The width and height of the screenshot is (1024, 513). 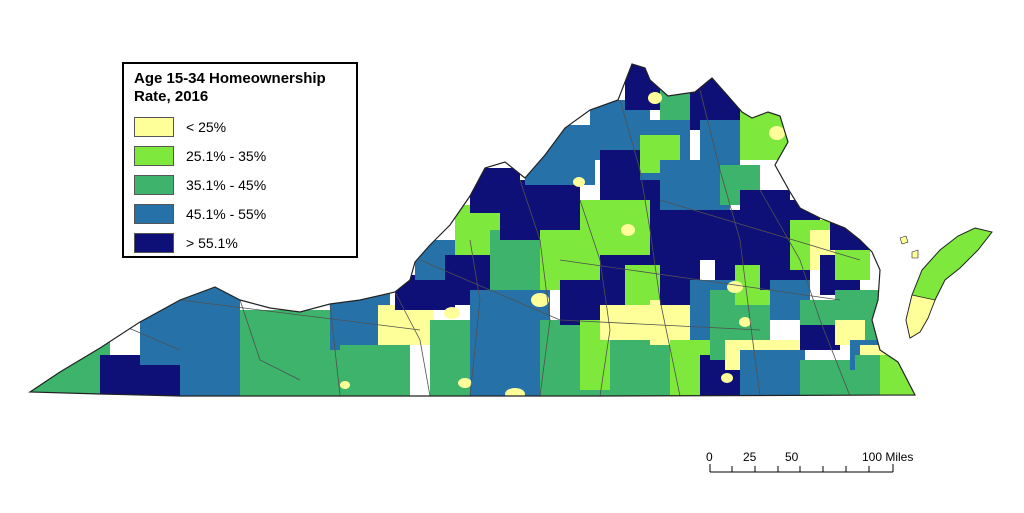 I want to click on legend-item: 45.1% - 55%, so click(x=245, y=213).